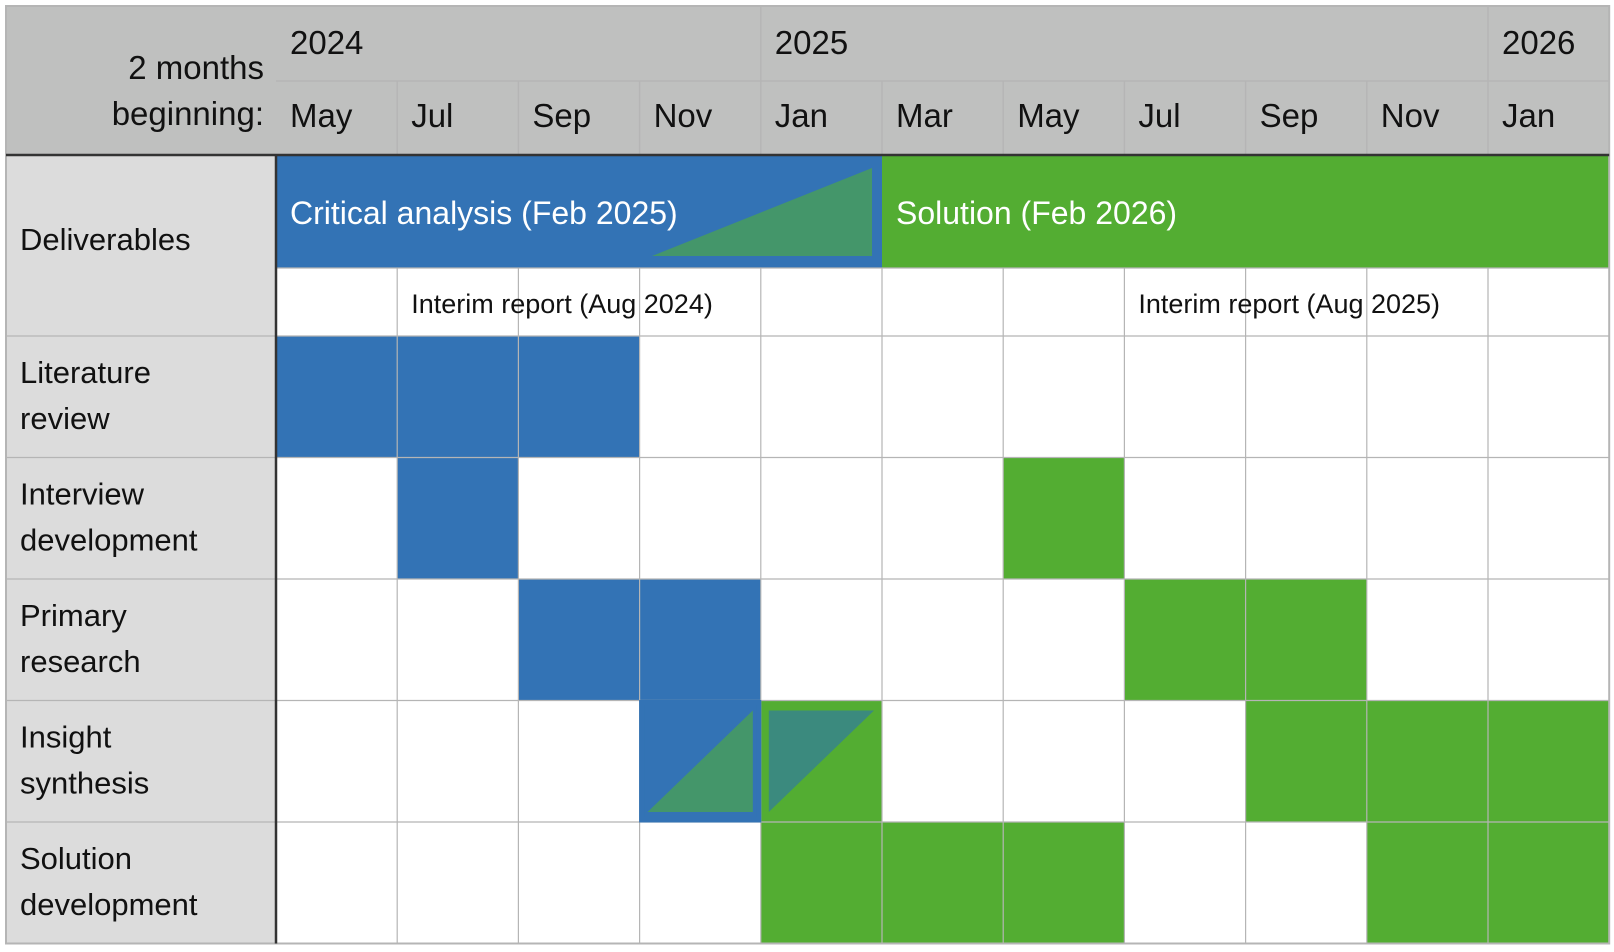 The height and width of the screenshot is (952, 1614). I want to click on row-label-line-1: Interview, so click(82, 494).